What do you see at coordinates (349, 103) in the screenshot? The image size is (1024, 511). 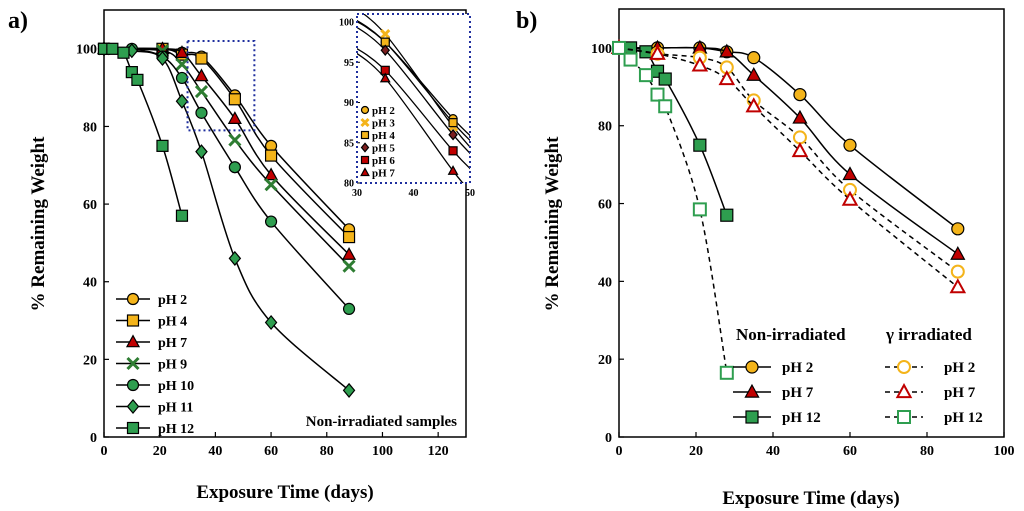 I see `inset-y-tick-label: 90` at bounding box center [349, 103].